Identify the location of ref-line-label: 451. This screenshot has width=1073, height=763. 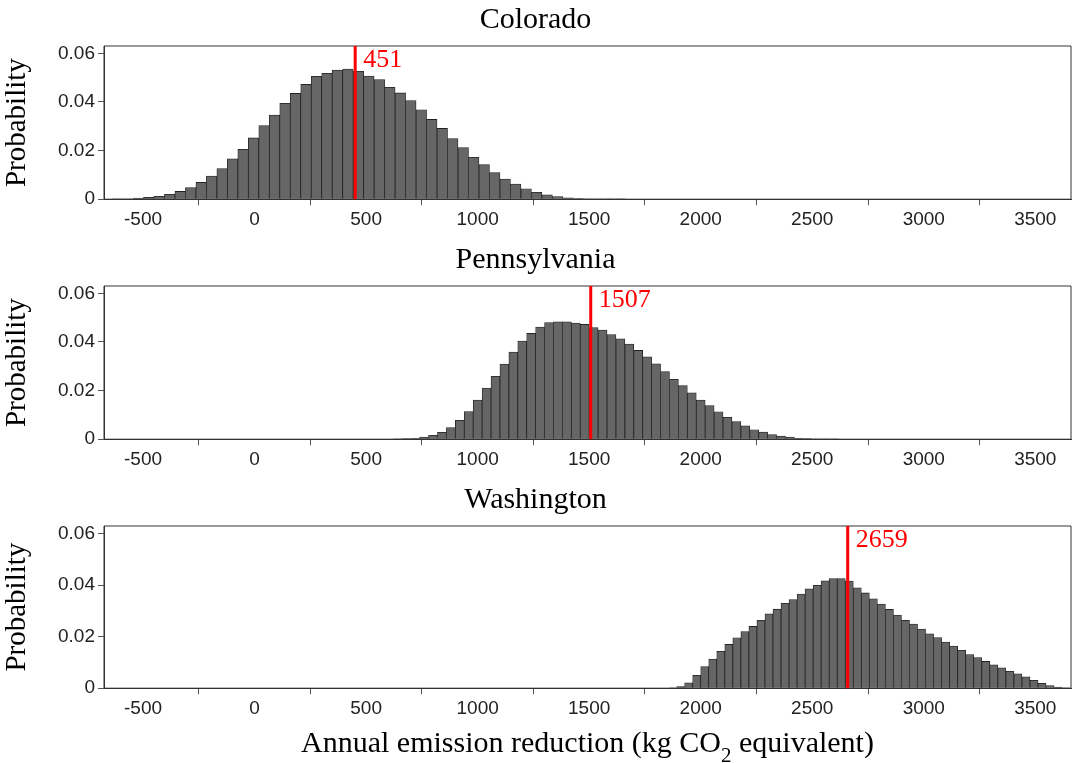
(383, 58).